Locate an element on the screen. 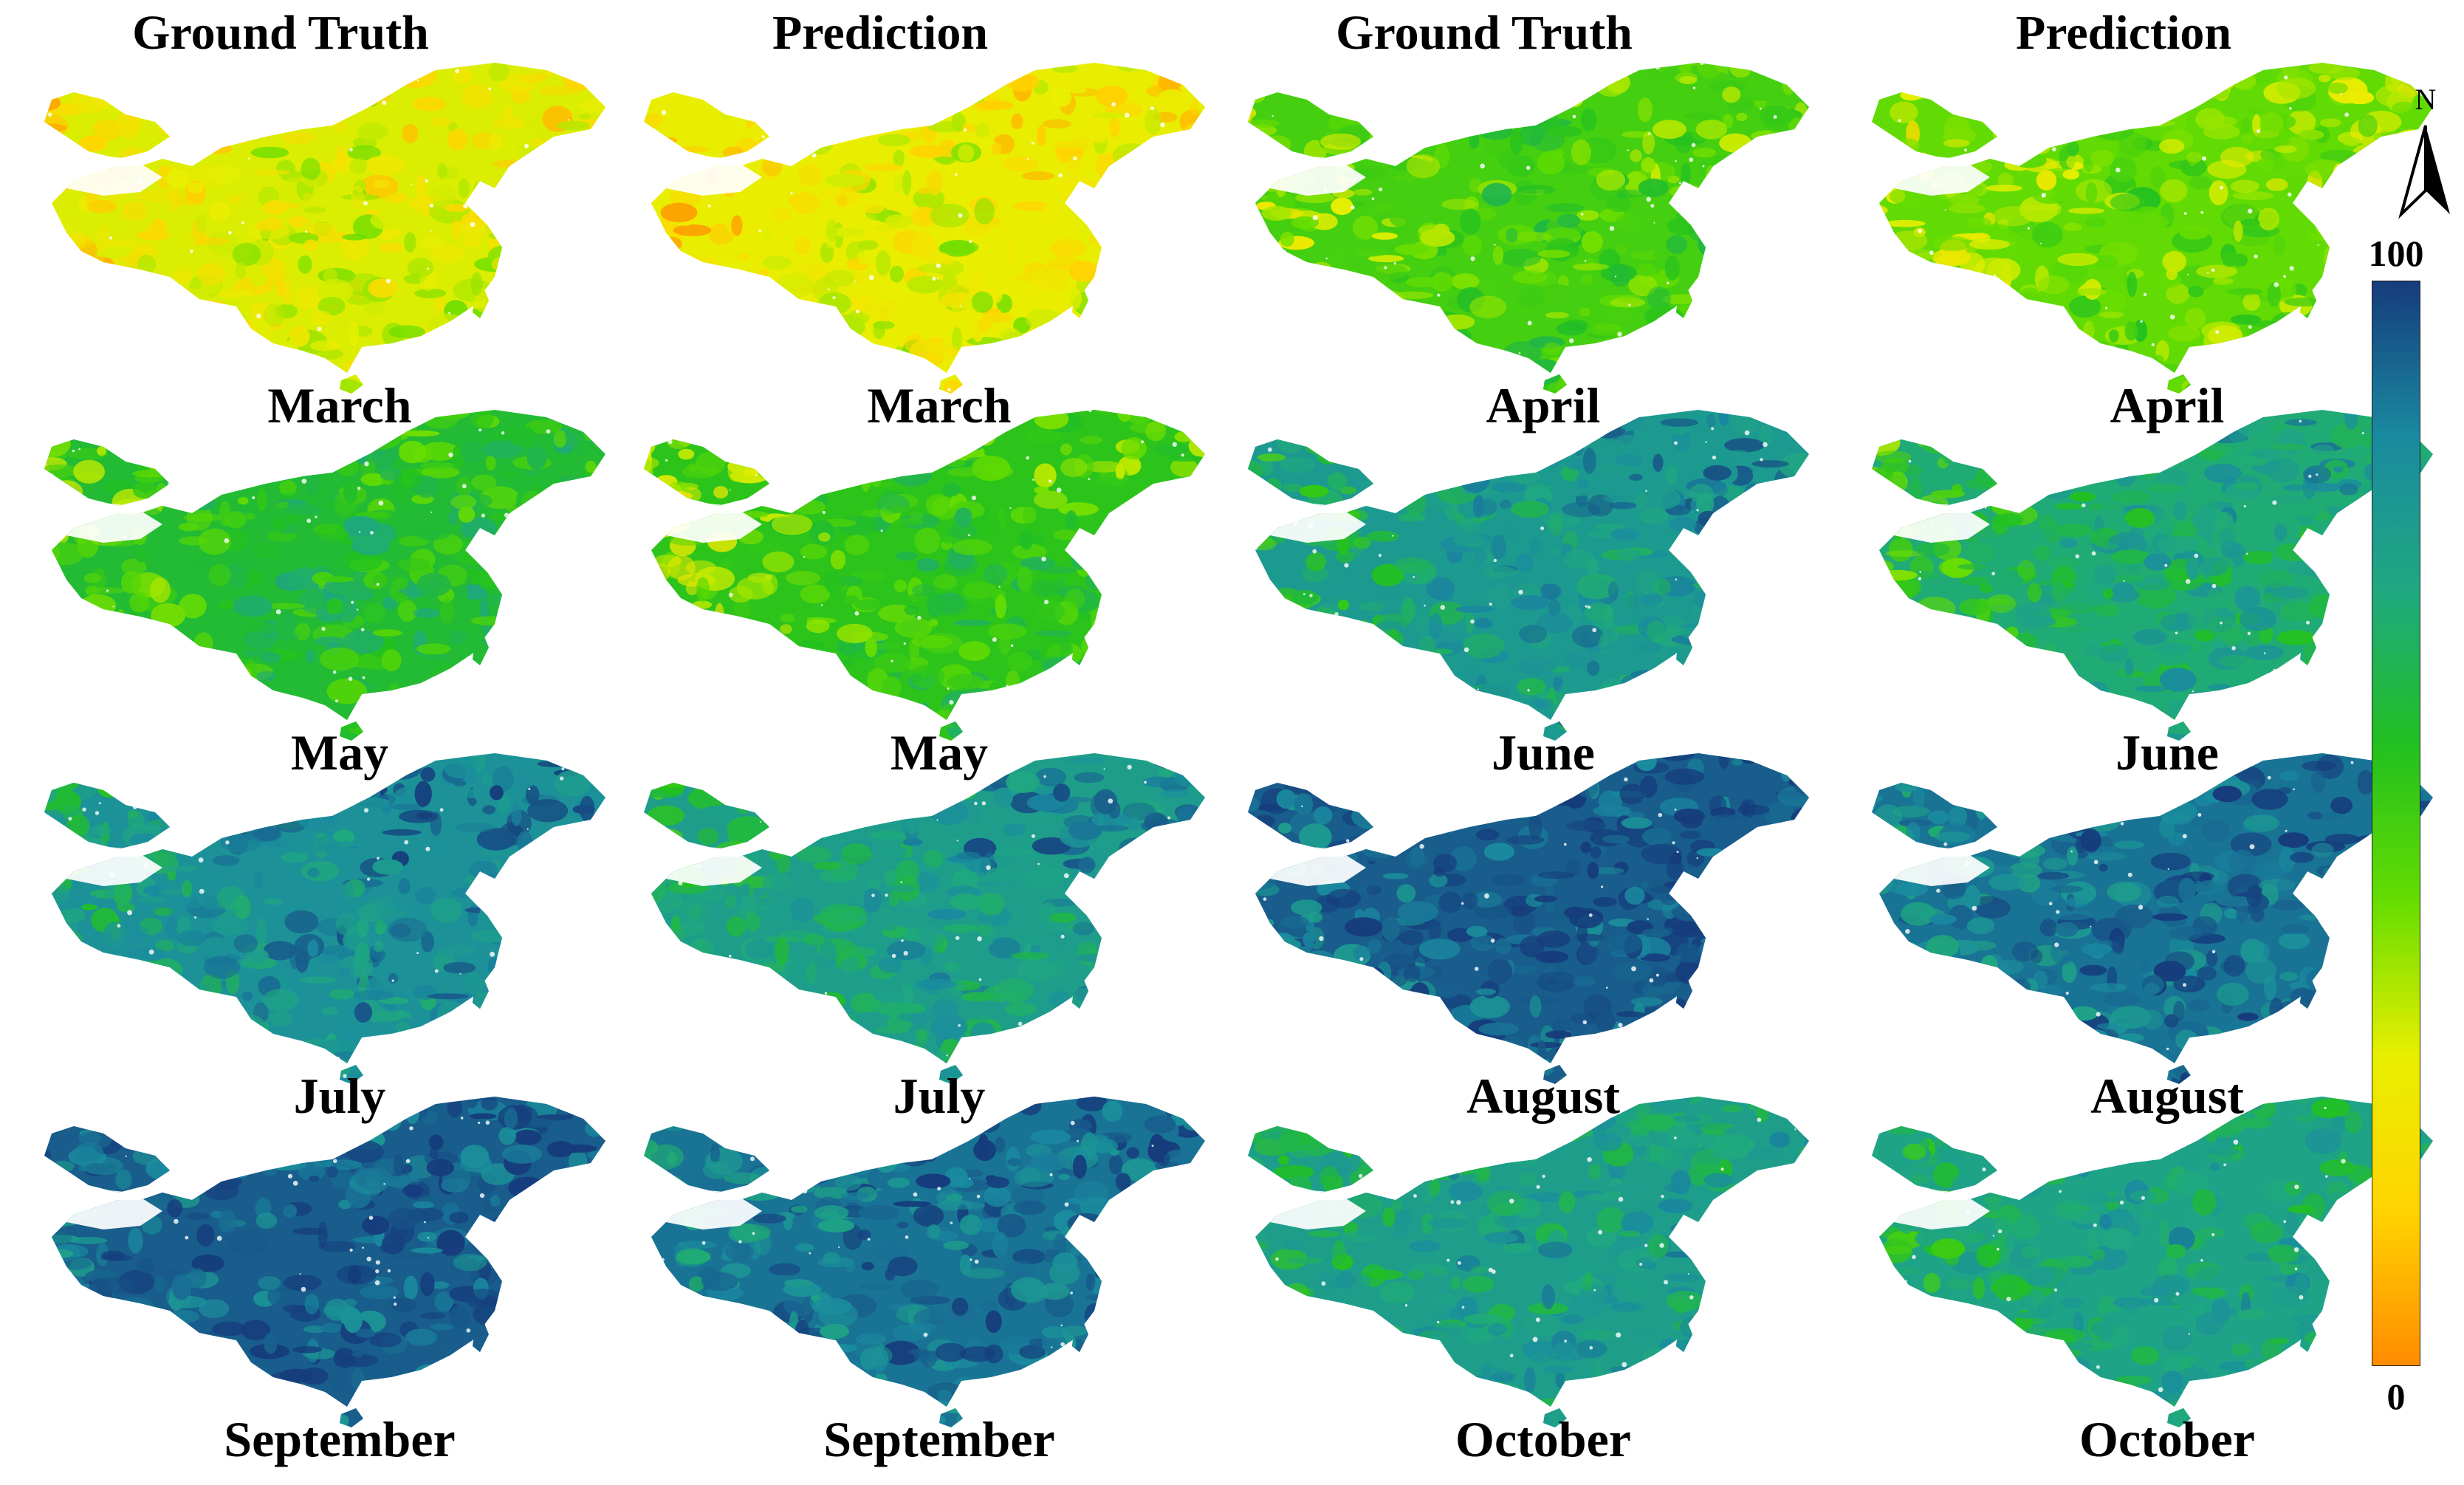 The image size is (2464, 1485). col-header-4: Prediction is located at coordinates (2124, 33).